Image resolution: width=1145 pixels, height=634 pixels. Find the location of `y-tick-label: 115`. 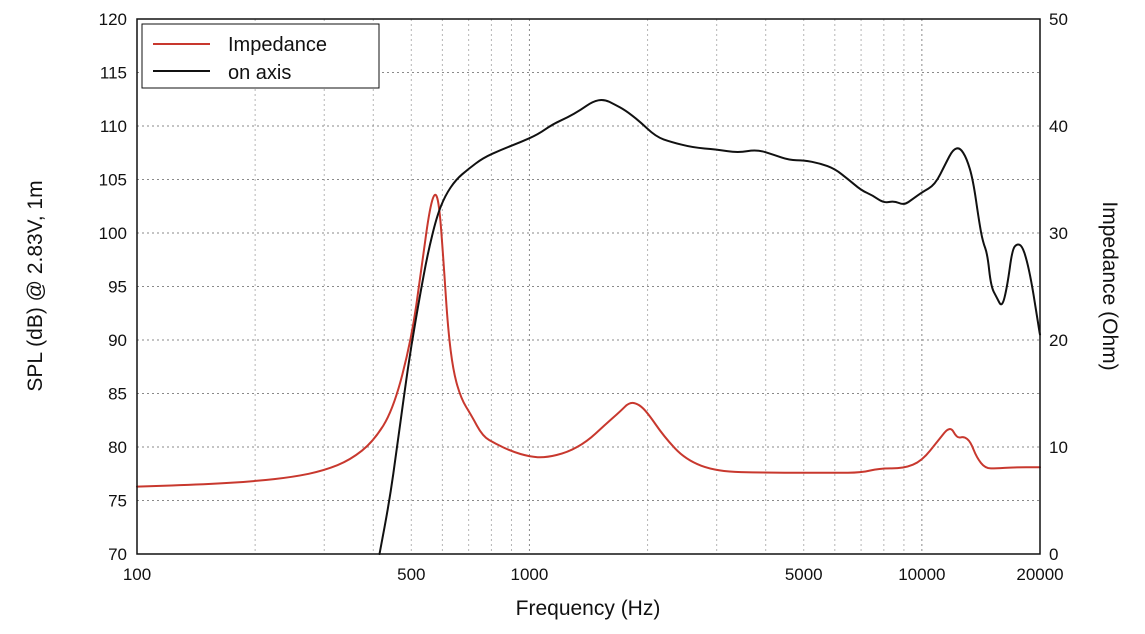

y-tick-label: 115 is located at coordinates (113, 73).